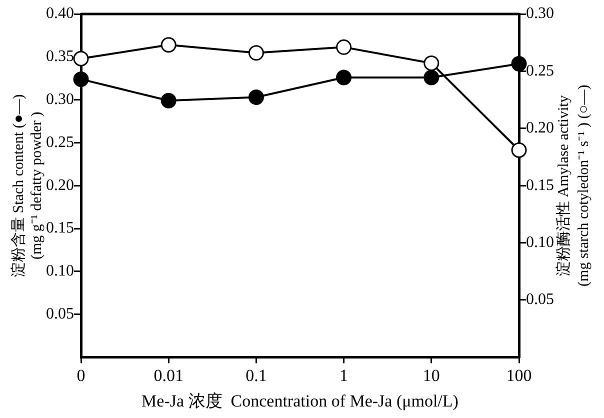 The width and height of the screenshot is (604, 418). What do you see at coordinates (344, 375) in the screenshot?
I see `x-tick-label: 1` at bounding box center [344, 375].